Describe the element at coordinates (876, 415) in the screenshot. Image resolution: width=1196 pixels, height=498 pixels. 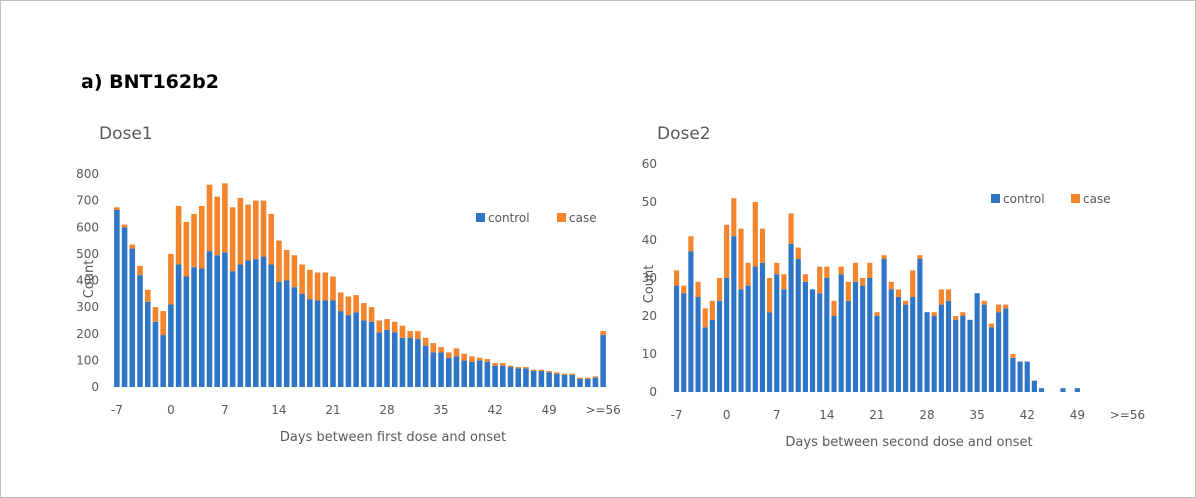
I see `x-tick-label: 21` at that location.